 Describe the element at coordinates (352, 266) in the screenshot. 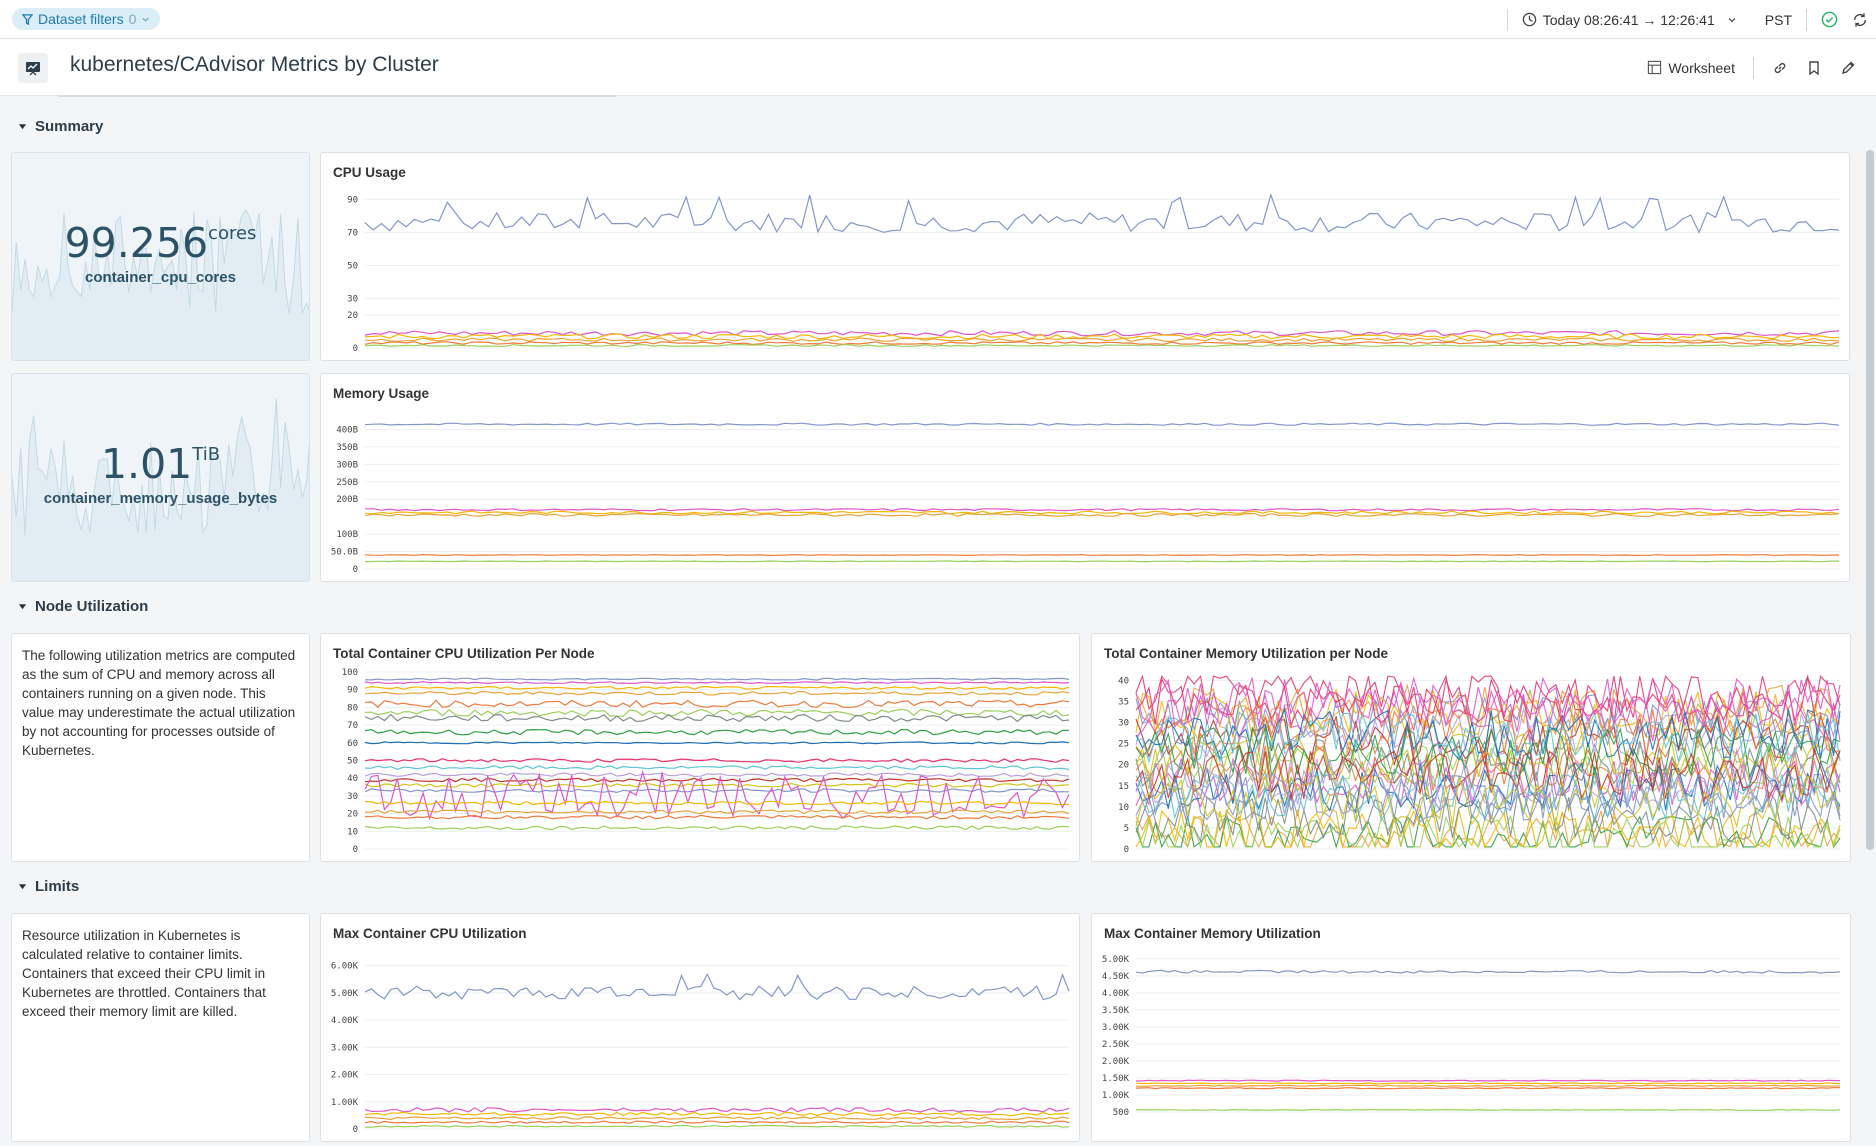

I see `y-tick-label: 50` at that location.